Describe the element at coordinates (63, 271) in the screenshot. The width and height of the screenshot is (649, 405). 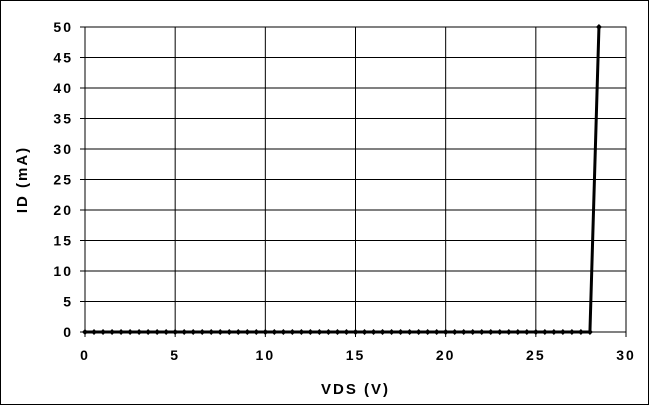
I see `y-tick-label: 10` at that location.